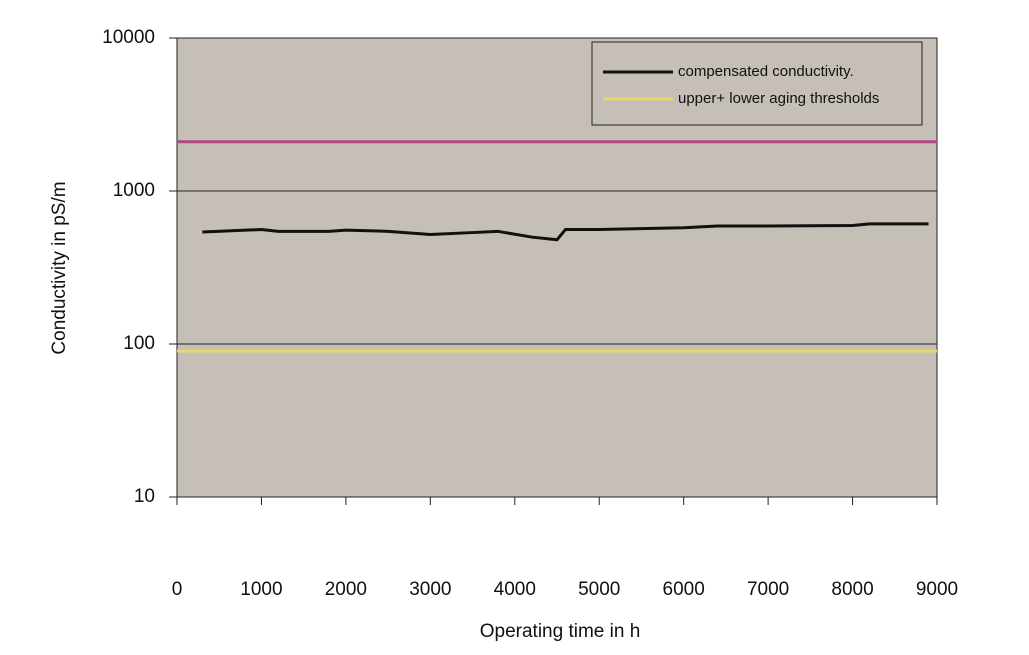 The height and width of the screenshot is (655, 1029). What do you see at coordinates (144, 496) in the screenshot?
I see `y-tick-label: 10` at bounding box center [144, 496].